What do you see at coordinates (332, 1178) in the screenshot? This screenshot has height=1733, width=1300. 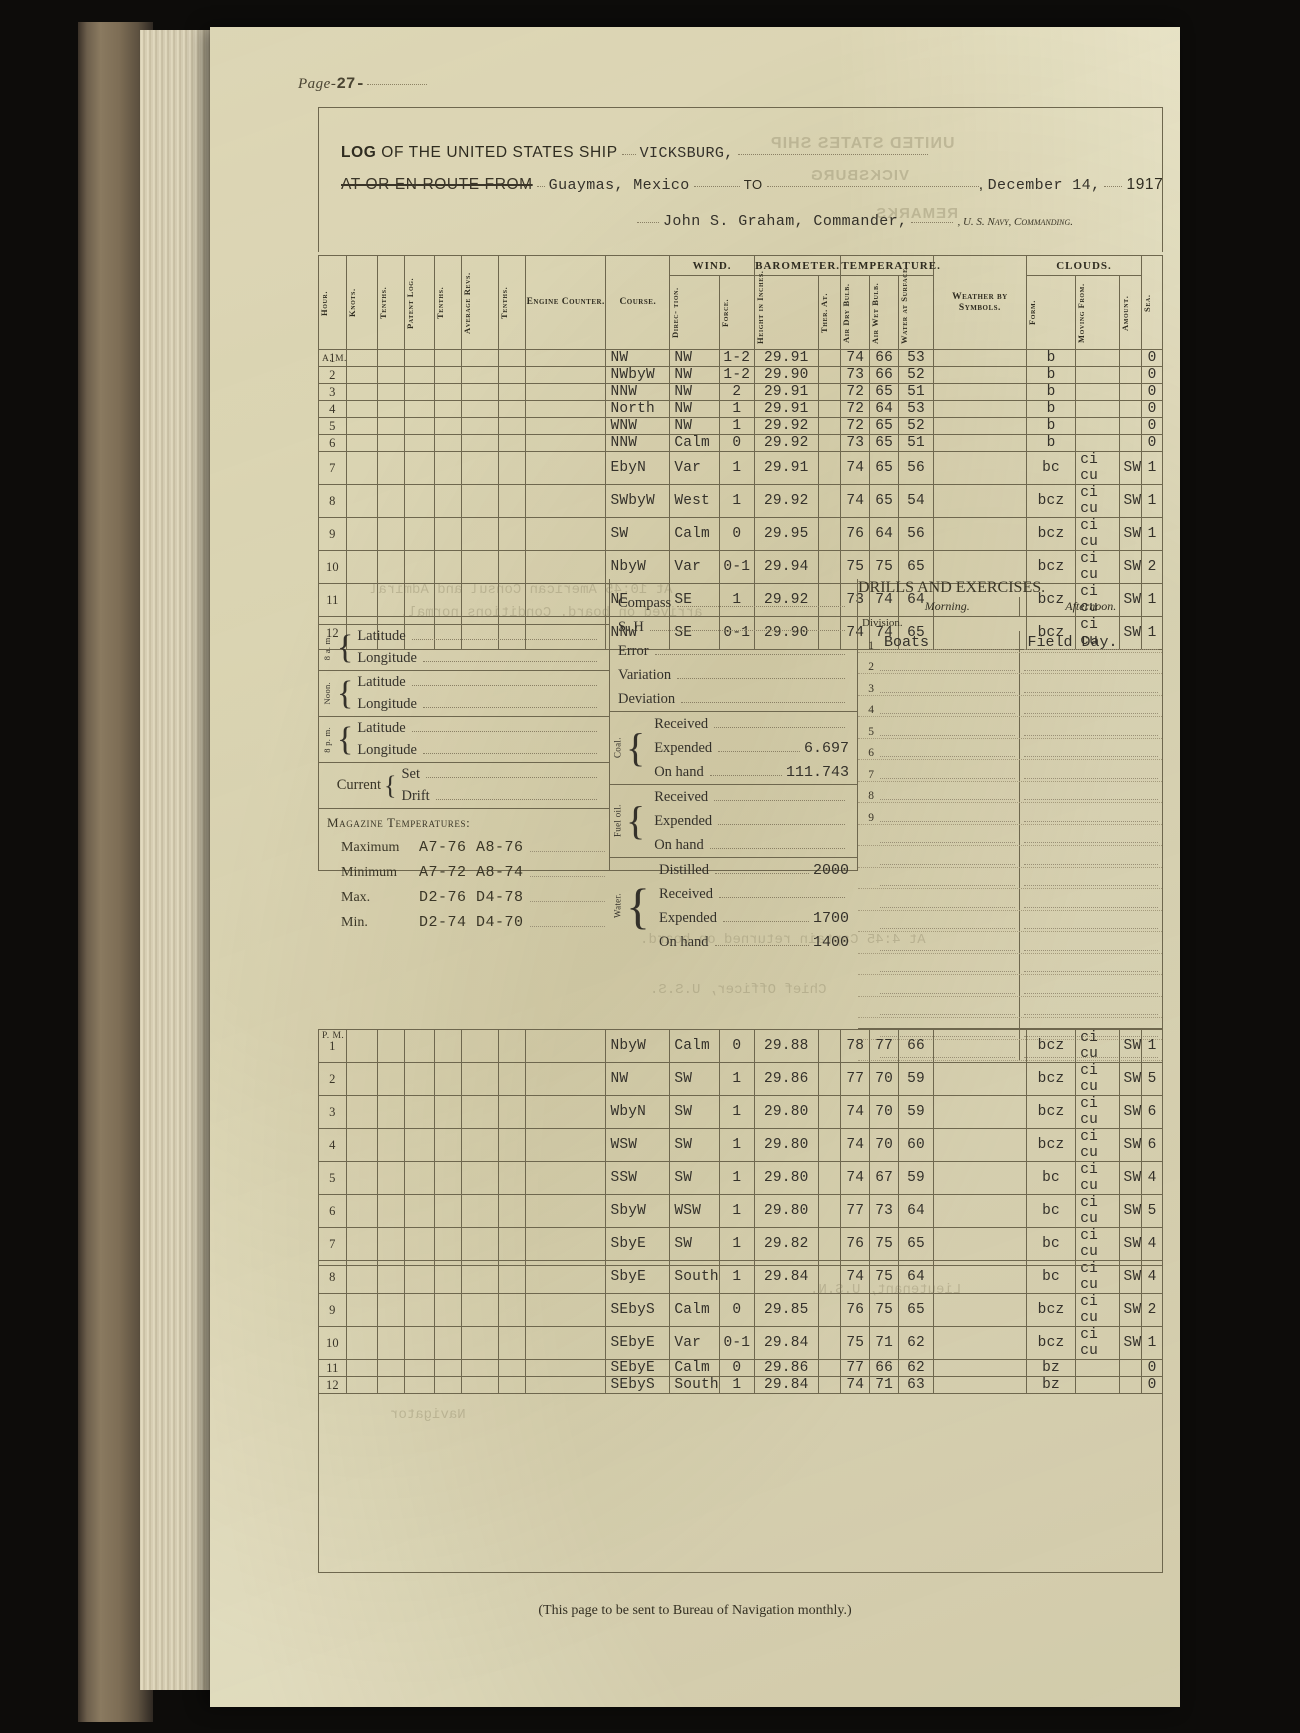 I see `hour-cell: 5` at bounding box center [332, 1178].